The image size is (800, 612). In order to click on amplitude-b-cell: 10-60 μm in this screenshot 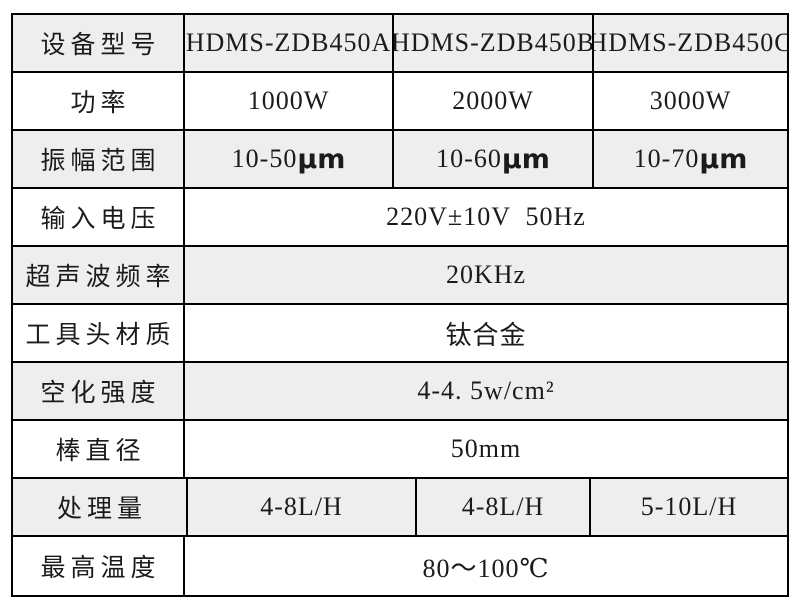, I will do `click(494, 159)`.